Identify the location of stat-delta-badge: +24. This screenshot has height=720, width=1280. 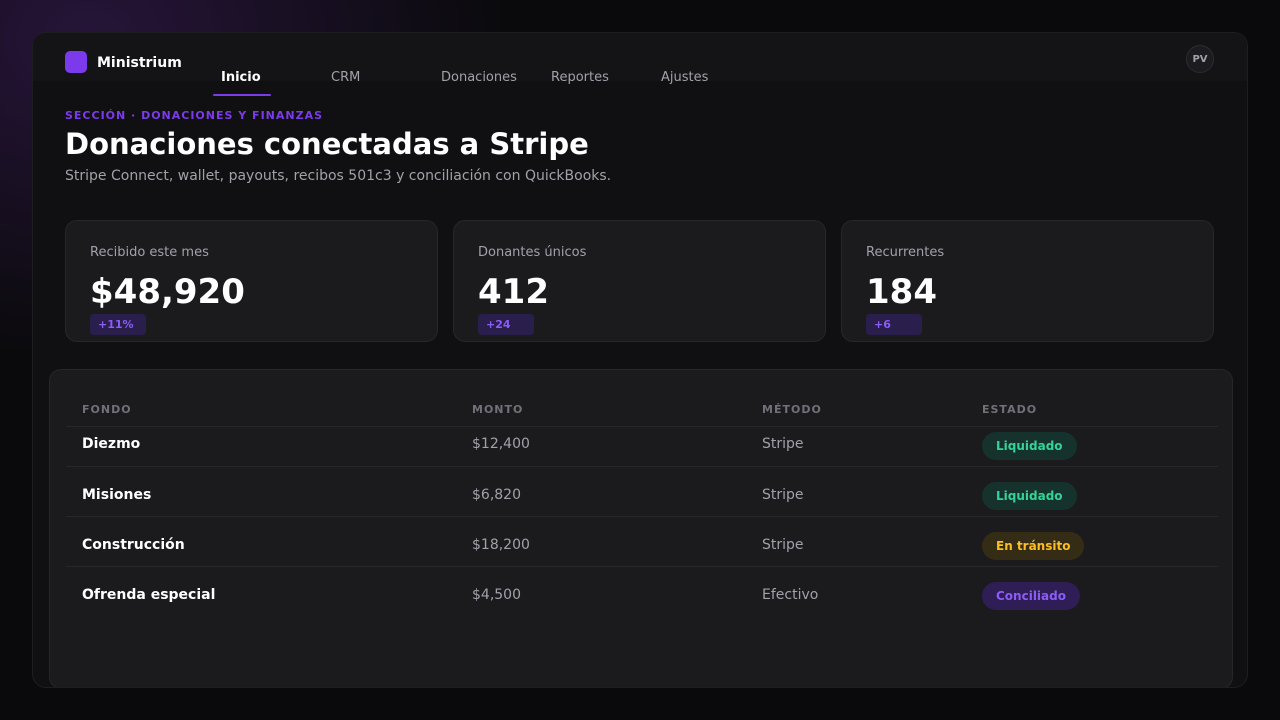
(506, 324).